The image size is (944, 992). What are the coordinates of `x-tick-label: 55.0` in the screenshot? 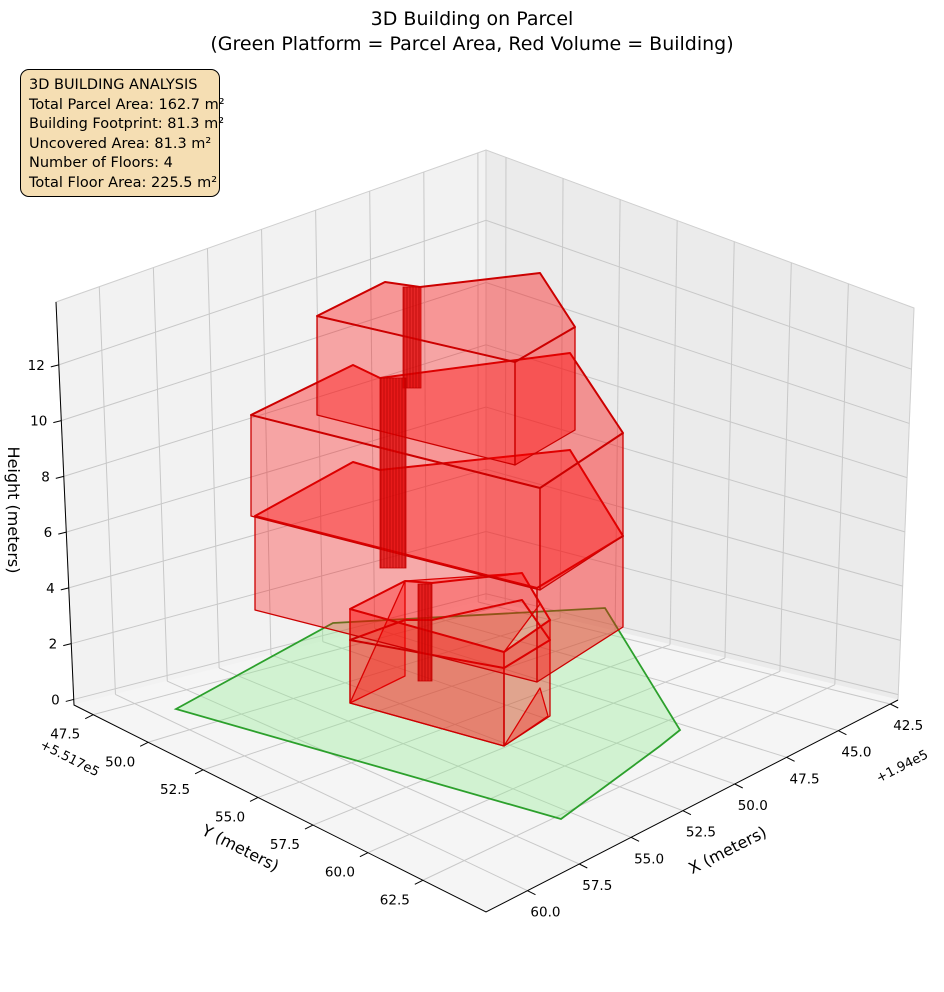 It's located at (649, 859).